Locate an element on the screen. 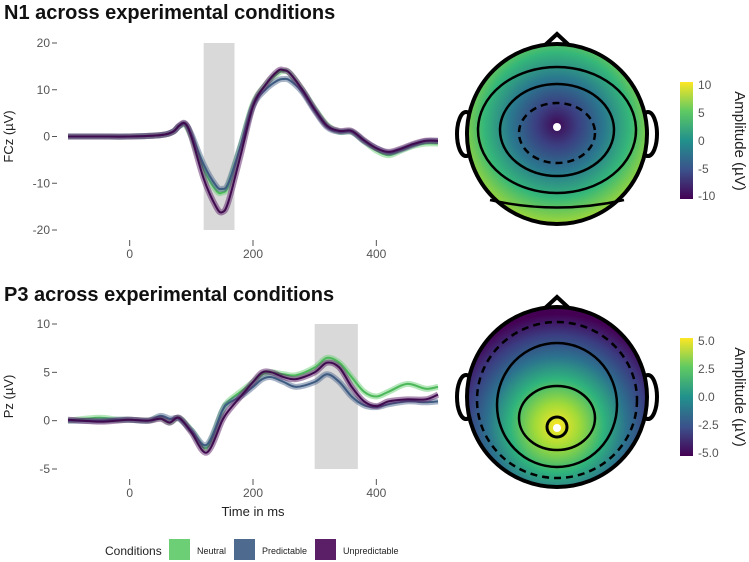  colorbar-p3: 5.0 2.5 0.0 -2.5 -5.0 Amplitude (µV) is located at coordinates (714, 397).